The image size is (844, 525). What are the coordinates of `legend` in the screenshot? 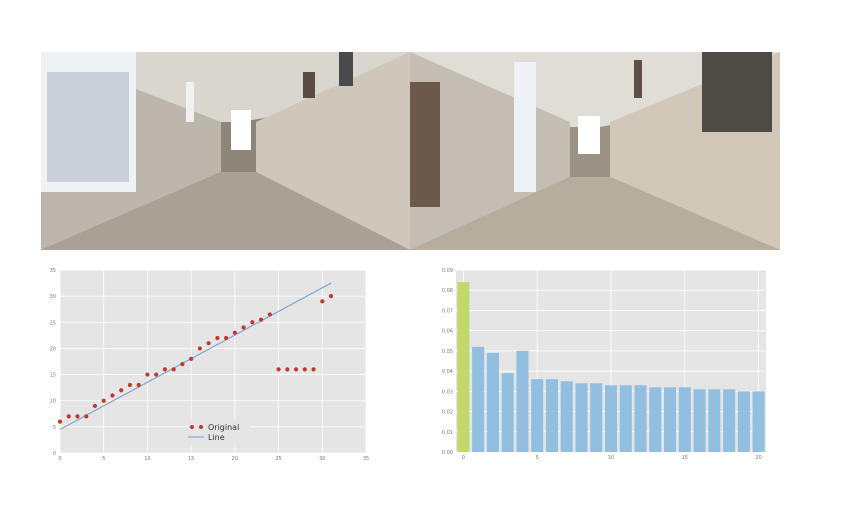 It's located at (219, 432).